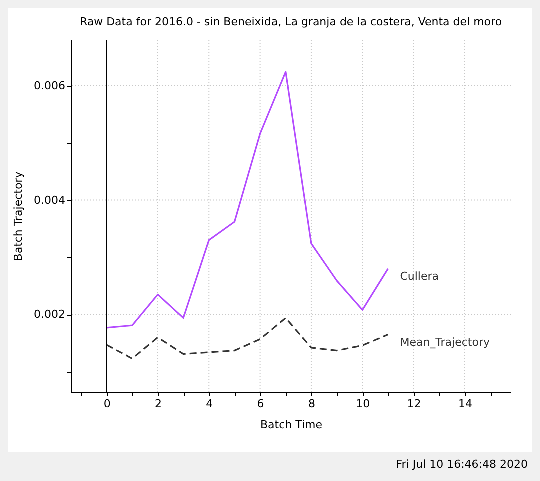  What do you see at coordinates (445, 342) in the screenshot?
I see `series-label: Mean_Trajectory` at bounding box center [445, 342].